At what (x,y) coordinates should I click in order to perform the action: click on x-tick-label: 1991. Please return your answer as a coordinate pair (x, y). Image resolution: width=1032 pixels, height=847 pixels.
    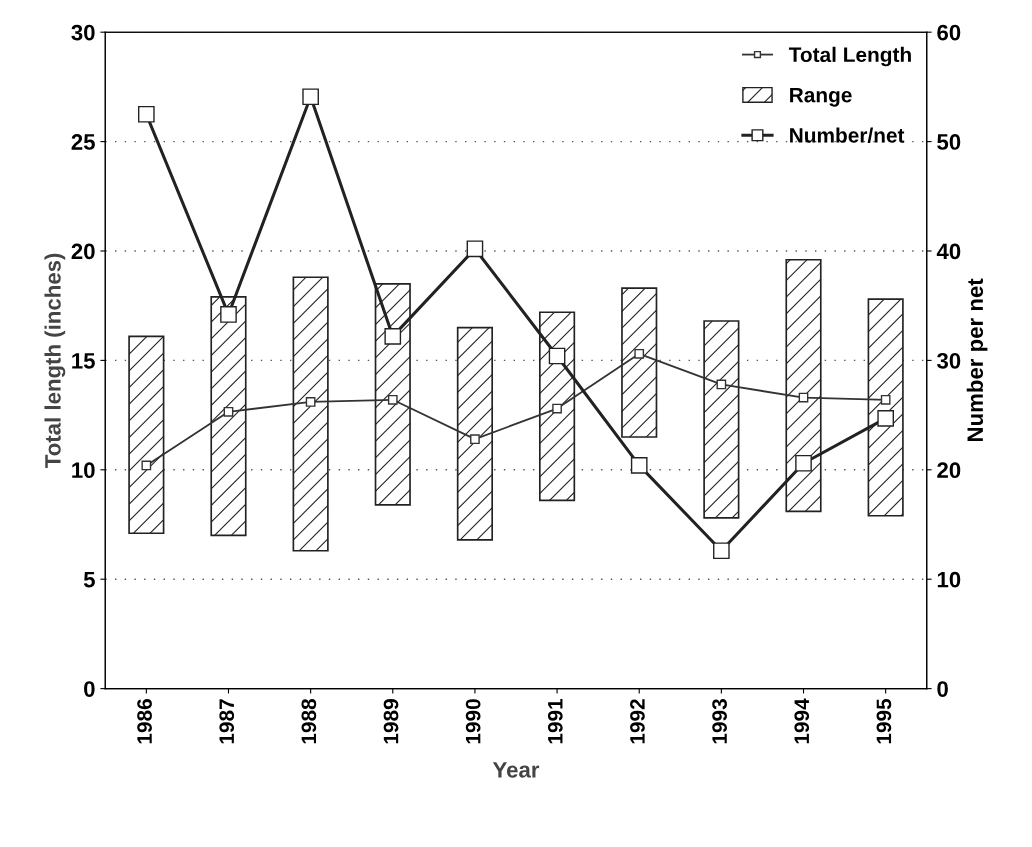
    Looking at the image, I should click on (555, 721).